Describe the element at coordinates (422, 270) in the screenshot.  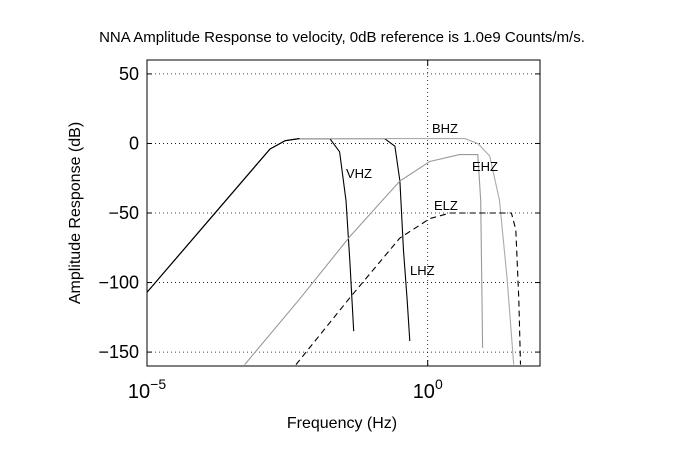
I see `series-label: LHZ` at that location.